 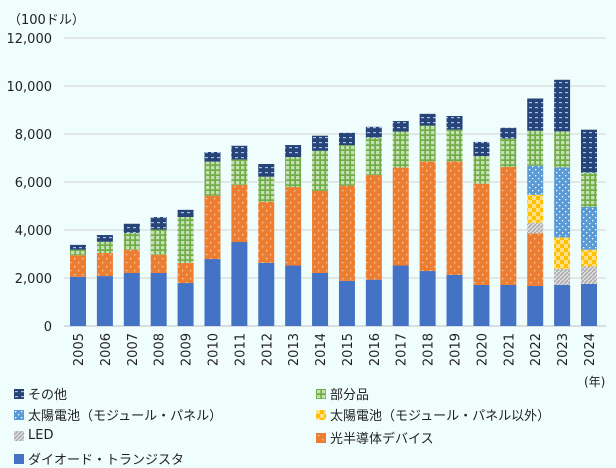 What do you see at coordinates (267, 349) in the screenshot?
I see `x-tick-label: 2012` at bounding box center [267, 349].